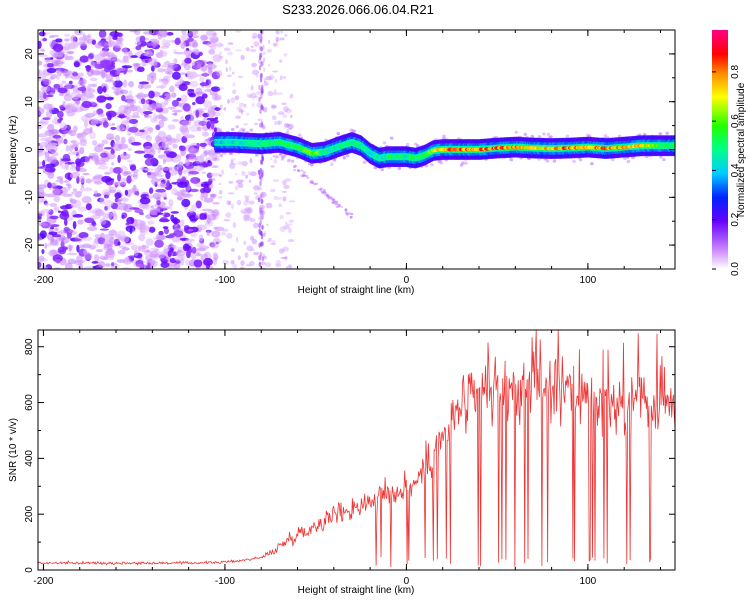  Describe the element at coordinates (29, 402) in the screenshot. I see `y-tick-label: 600` at that location.